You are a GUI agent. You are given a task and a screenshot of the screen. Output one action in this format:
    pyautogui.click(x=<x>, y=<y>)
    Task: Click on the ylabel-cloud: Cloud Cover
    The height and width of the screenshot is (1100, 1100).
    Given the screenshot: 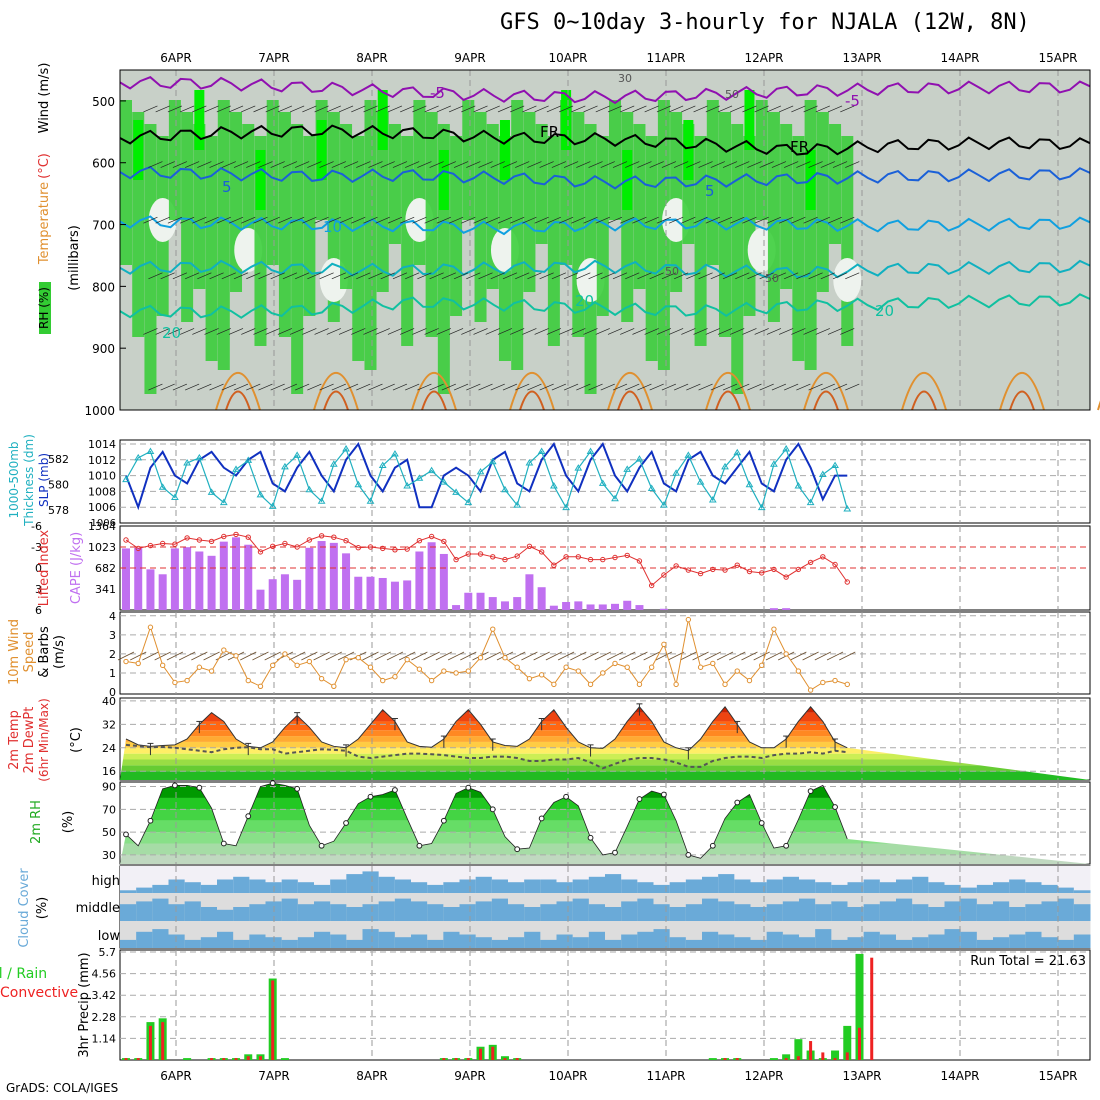 What is the action you would take?
    pyautogui.click(x=24, y=908)
    